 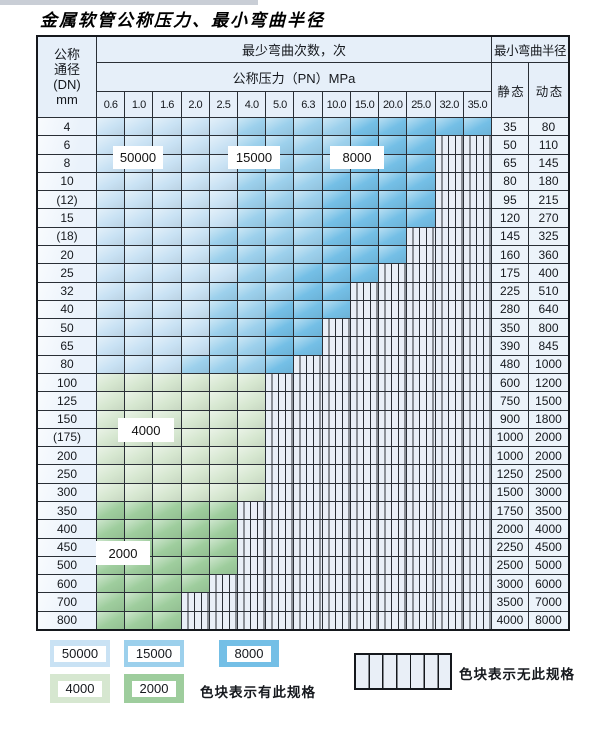 I want to click on static-radius-cell: 3000, so click(x=509, y=584).